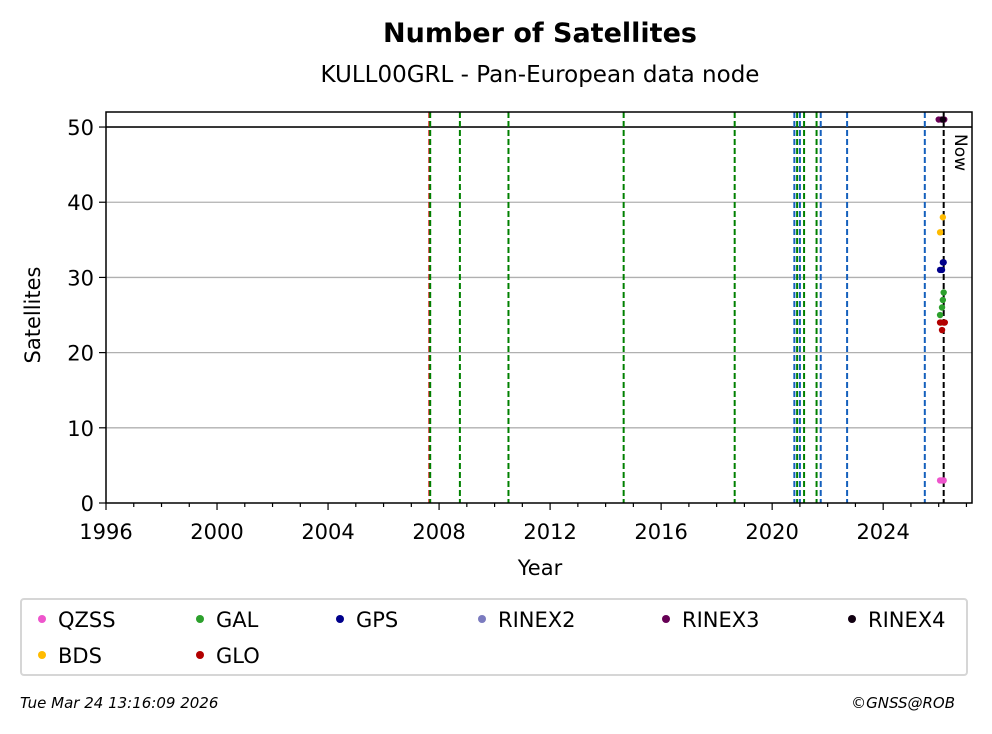 The image size is (992, 734). What do you see at coordinates (80, 429) in the screenshot?
I see `y-tick-label: 10` at bounding box center [80, 429].